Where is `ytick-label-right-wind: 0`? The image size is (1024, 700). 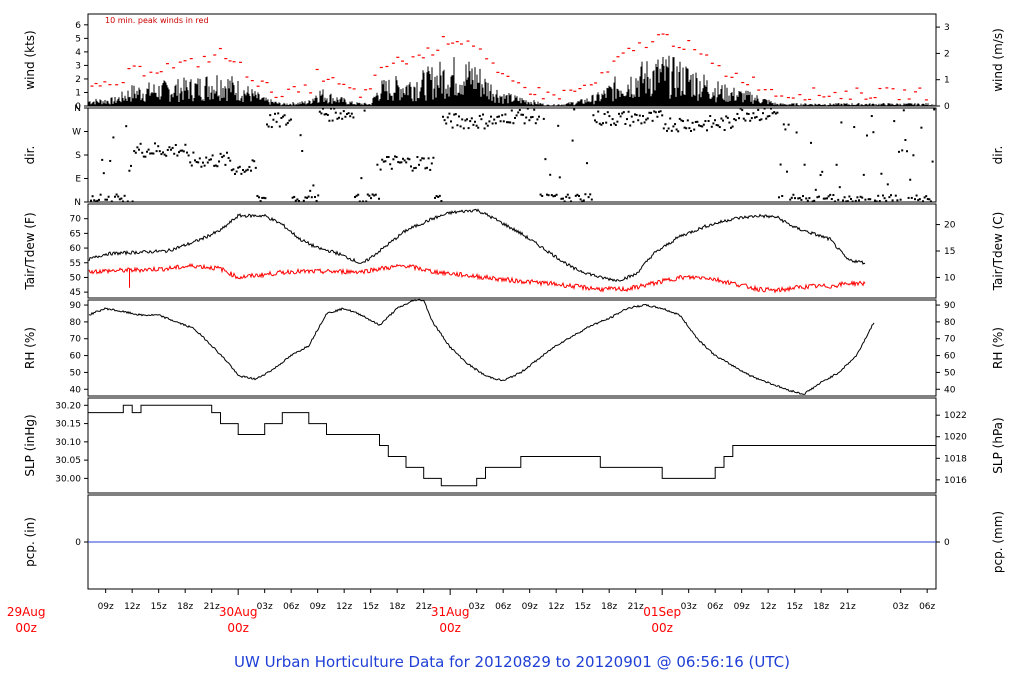 ytick-label-right-wind: 0 is located at coordinates (947, 107).